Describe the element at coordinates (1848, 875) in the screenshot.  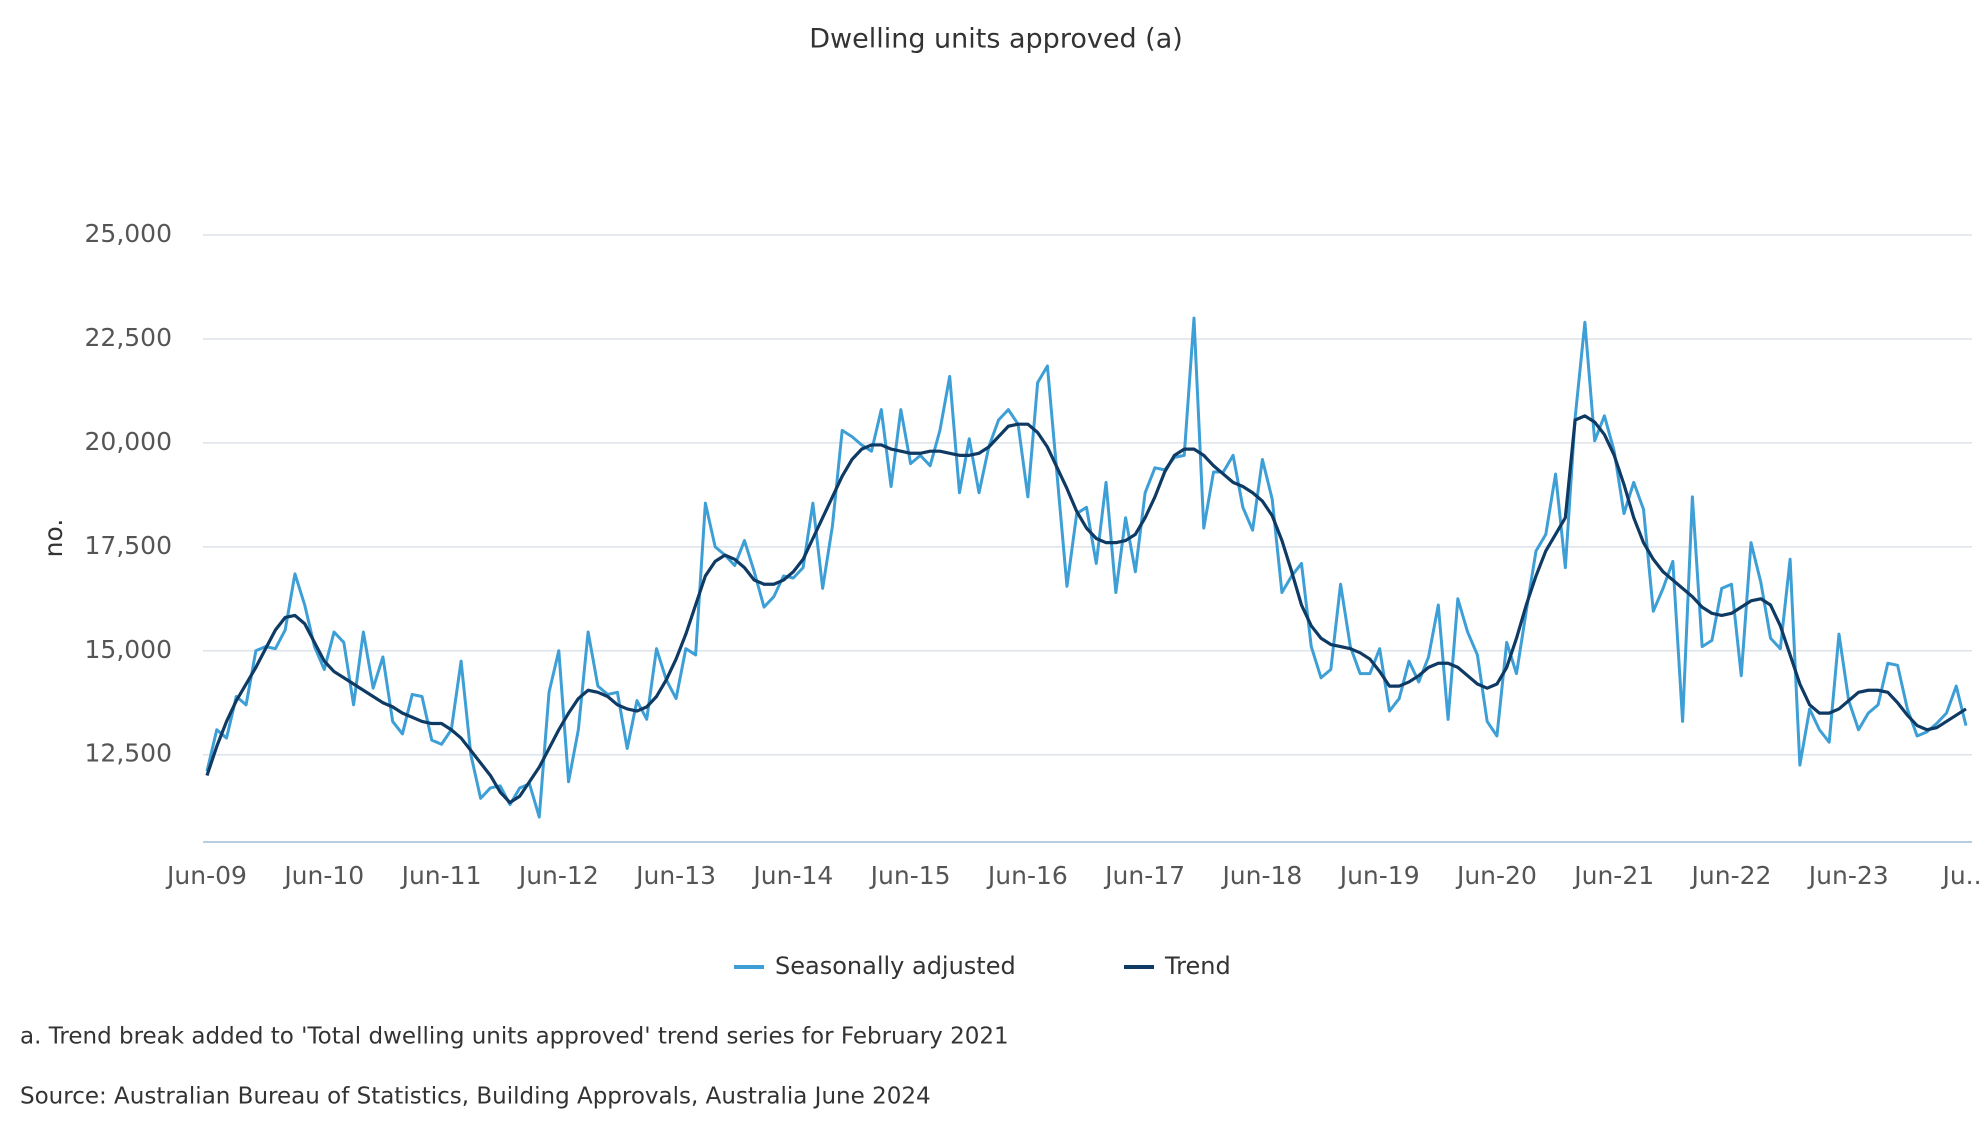
I see `x-tick-label: Jun-23` at that location.